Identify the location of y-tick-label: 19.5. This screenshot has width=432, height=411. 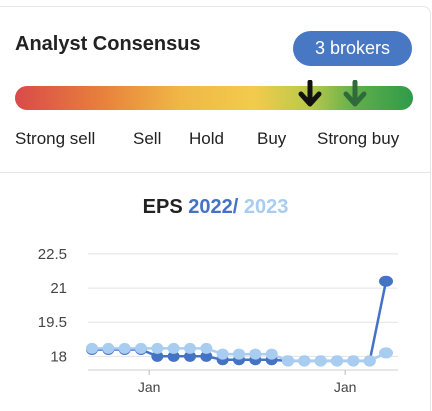
(52, 322).